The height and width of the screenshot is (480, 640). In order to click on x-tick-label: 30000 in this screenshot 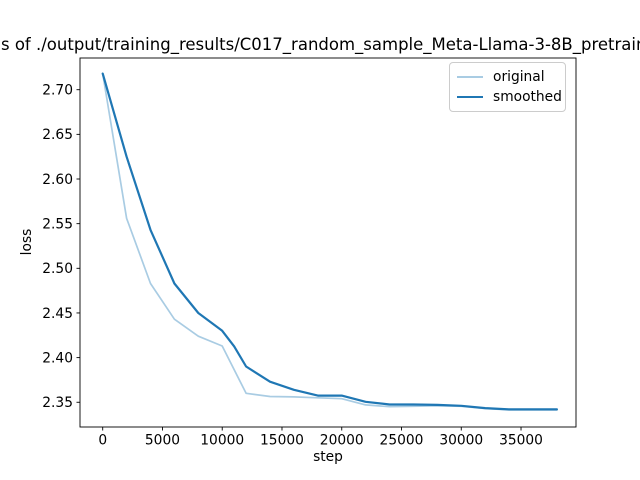, I will do `click(461, 441)`.